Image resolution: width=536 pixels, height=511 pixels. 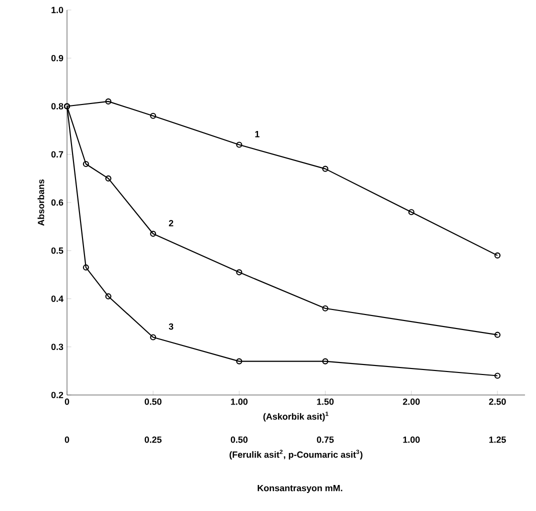 I want to click on y-tick-label: 1.0, so click(x=58, y=10).